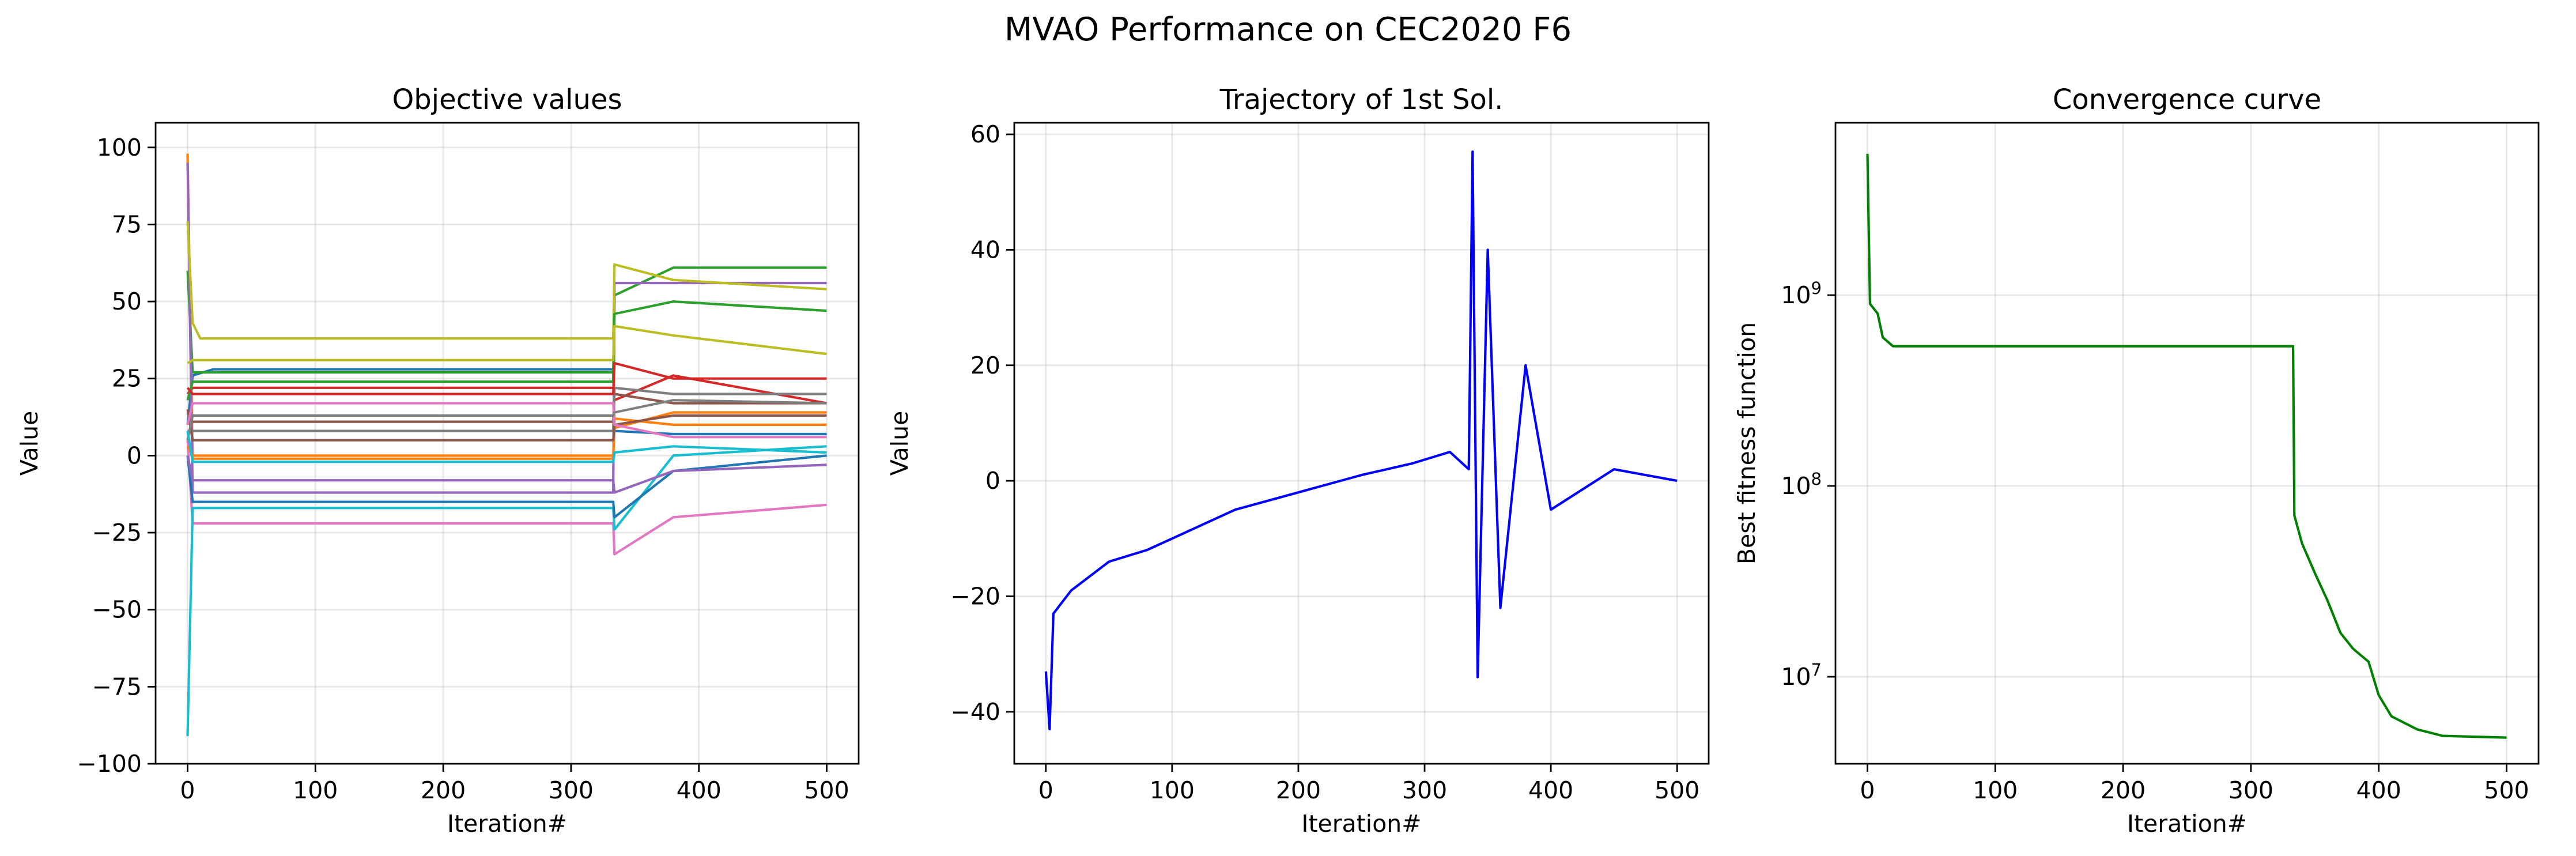  What do you see at coordinates (985, 365) in the screenshot?
I see `y-tick-label: 20` at bounding box center [985, 365].